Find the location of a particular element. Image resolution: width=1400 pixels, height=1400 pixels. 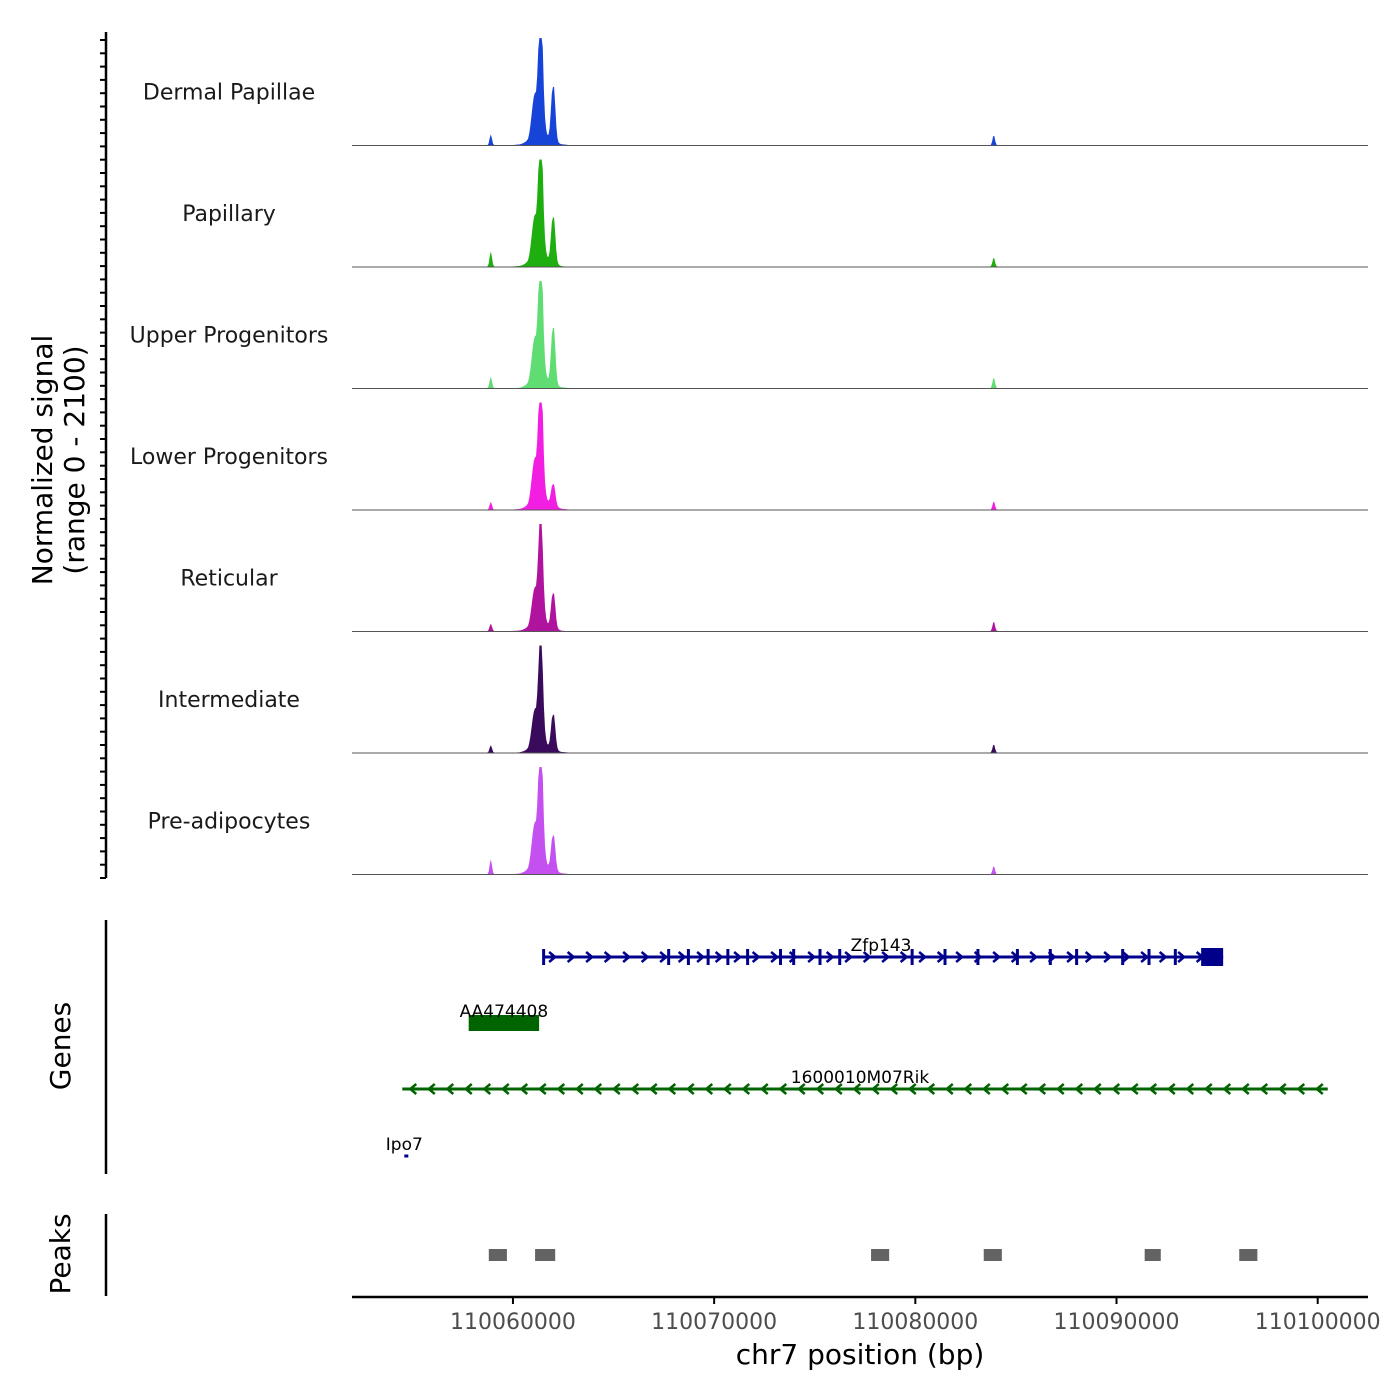

coverage-track-label: Dermal Papillae is located at coordinates (229, 93).